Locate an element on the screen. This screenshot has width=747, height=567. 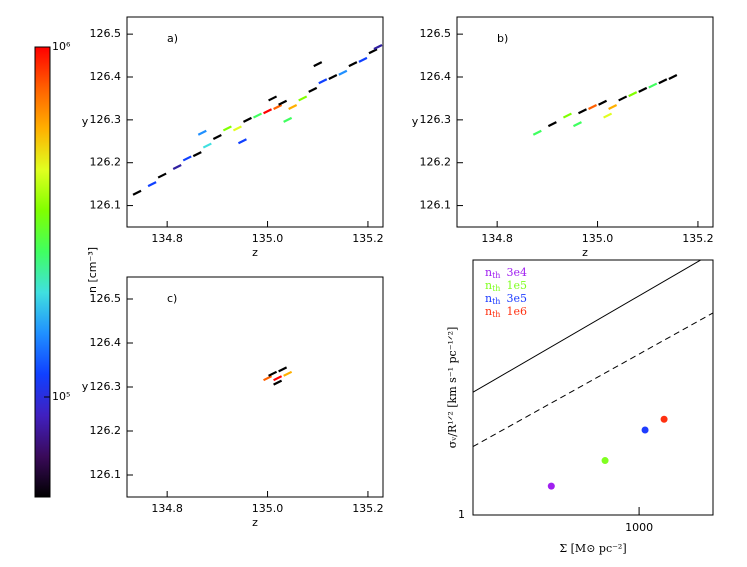
colorbar-frame is located at coordinates (42, 272).